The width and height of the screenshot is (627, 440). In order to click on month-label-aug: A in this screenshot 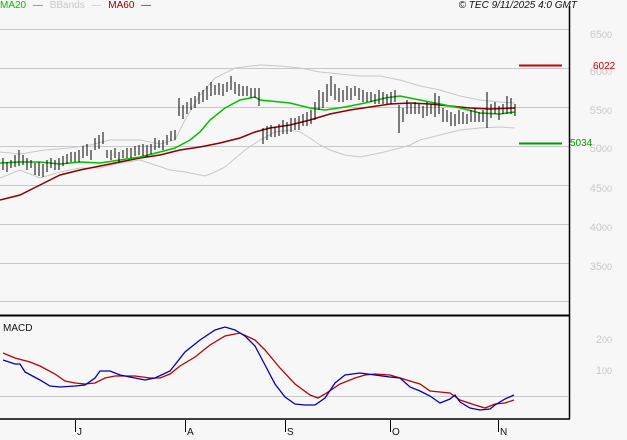, I will do `click(190, 432)`.